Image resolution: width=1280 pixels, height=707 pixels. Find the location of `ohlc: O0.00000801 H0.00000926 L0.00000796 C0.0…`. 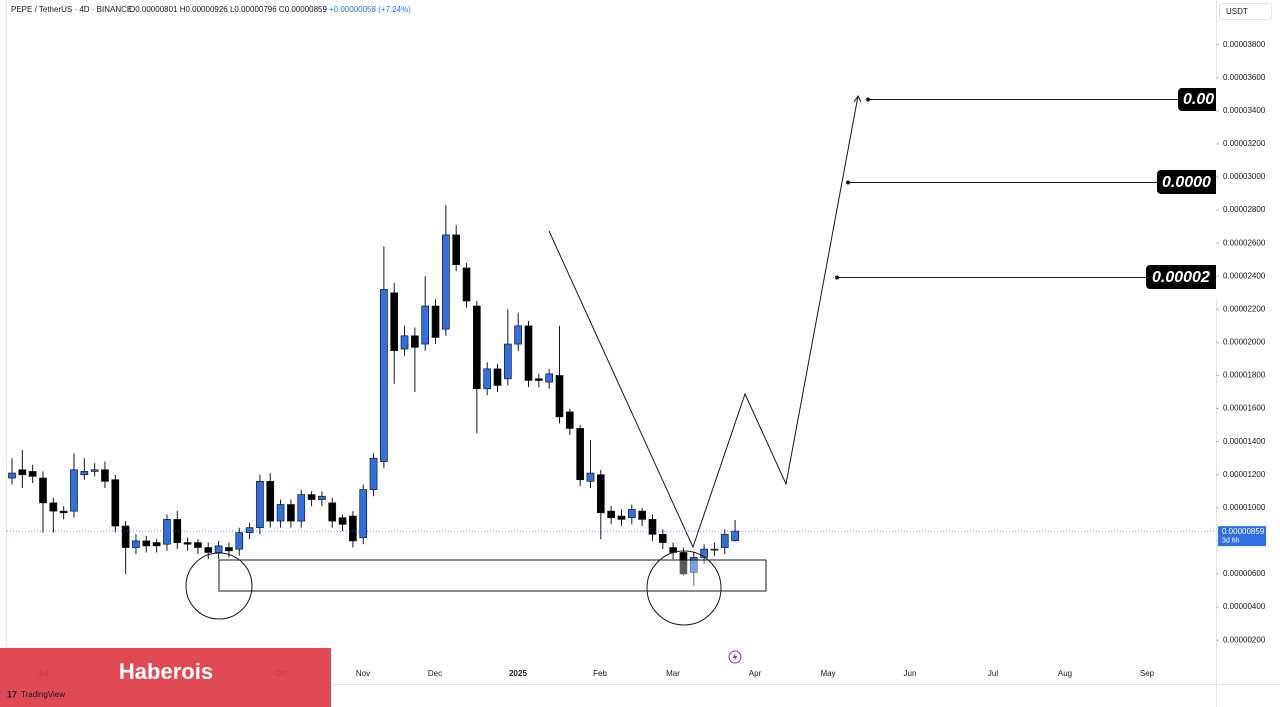

ohlc: O0.00000801 H0.00000926 L0.00000796 C0.0… is located at coordinates (228, 9).